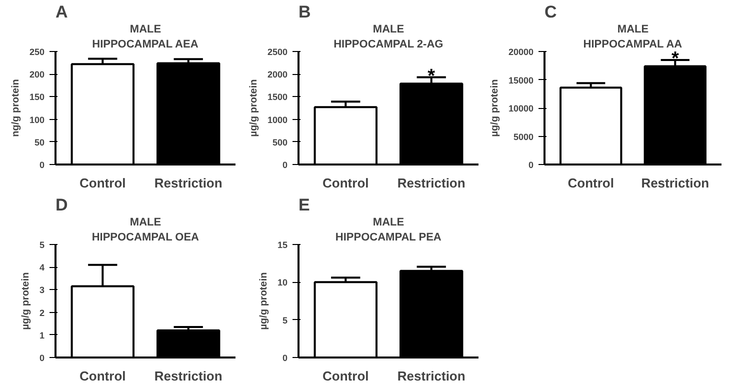 This screenshot has width=730, height=386. Describe the element at coordinates (521, 109) in the screenshot. I see `y-tick-label: 10000` at that location.